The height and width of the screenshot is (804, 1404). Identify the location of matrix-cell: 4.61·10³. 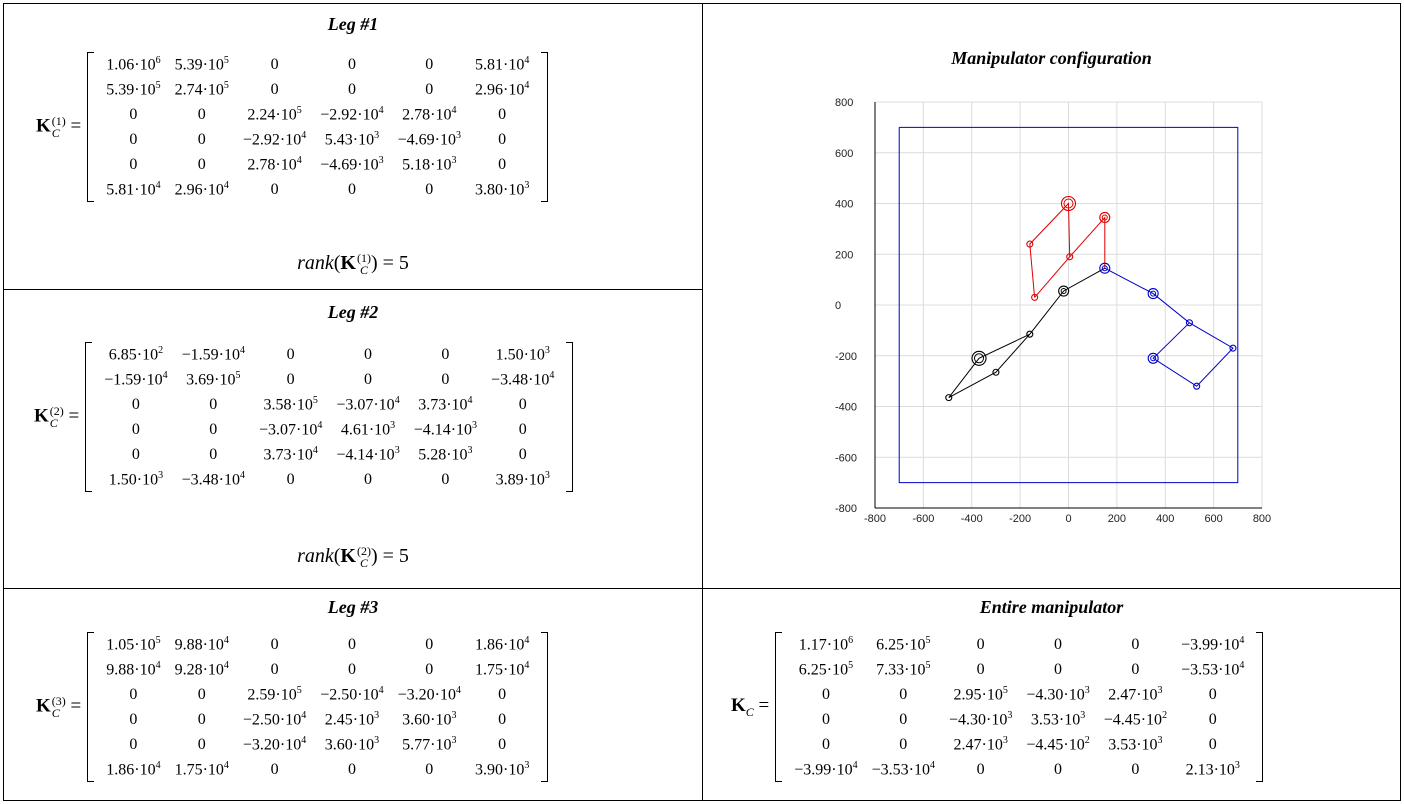
(368, 429).